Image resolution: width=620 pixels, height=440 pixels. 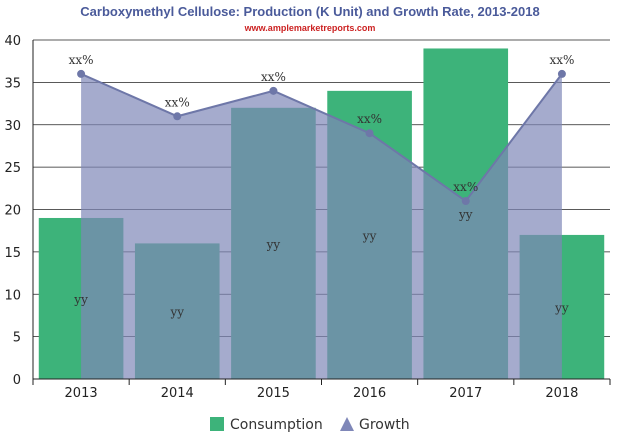 I want to click on y-tick-label: 30, so click(x=12, y=126).